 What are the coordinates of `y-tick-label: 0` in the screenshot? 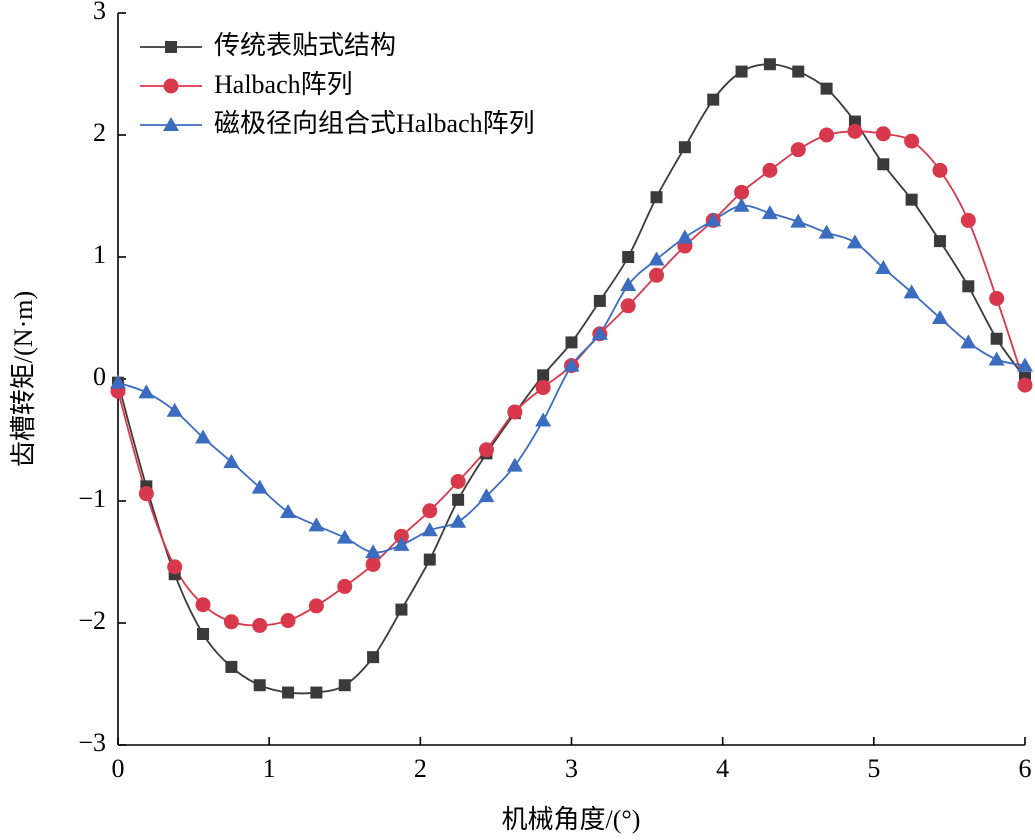 It's located at (99, 376).